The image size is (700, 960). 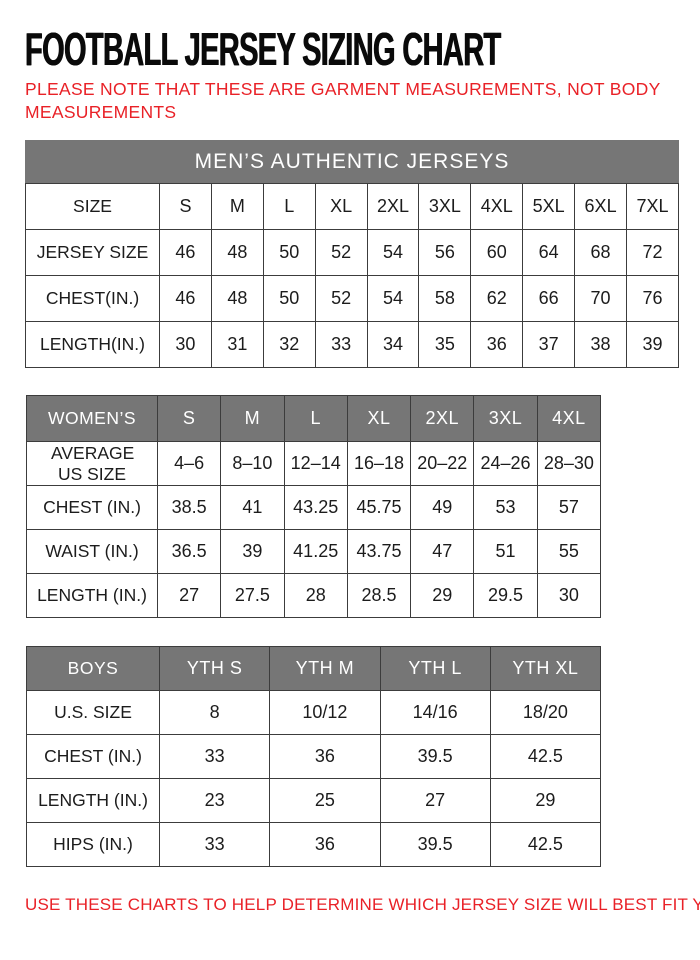 I want to click on size-value: 25, so click(x=325, y=800).